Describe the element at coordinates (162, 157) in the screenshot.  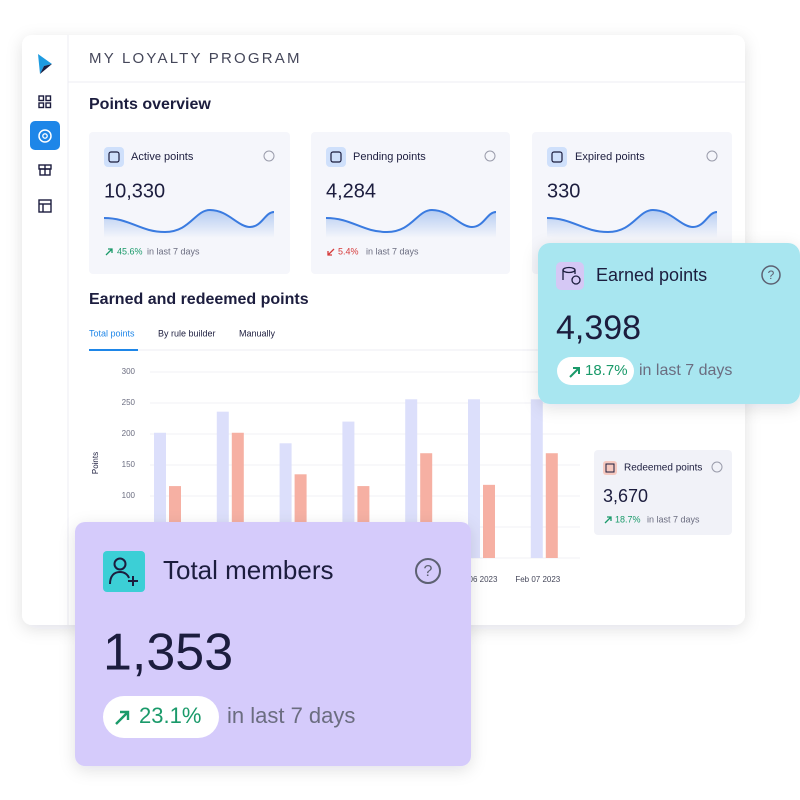
I see `card-label: Active points` at that location.